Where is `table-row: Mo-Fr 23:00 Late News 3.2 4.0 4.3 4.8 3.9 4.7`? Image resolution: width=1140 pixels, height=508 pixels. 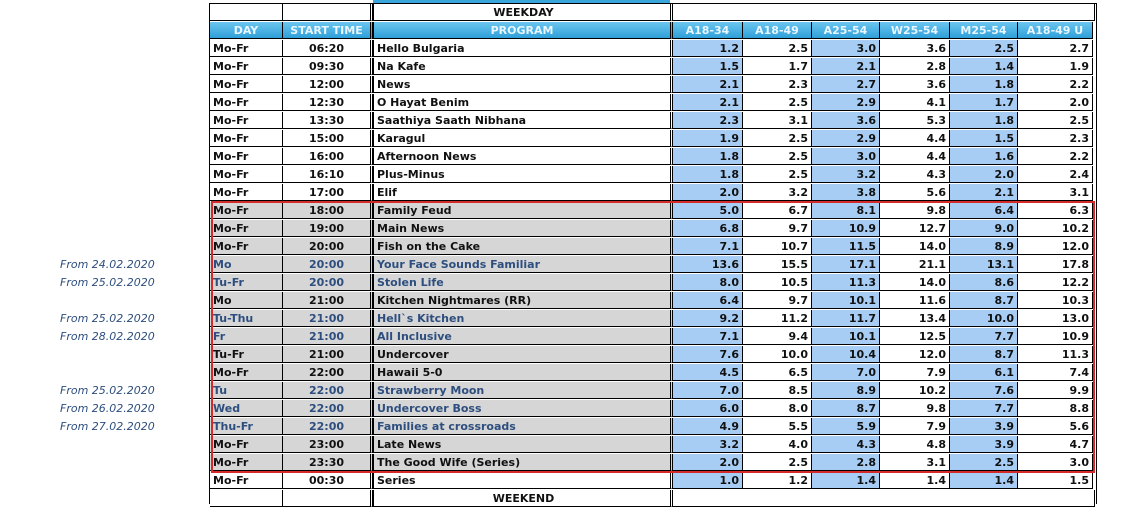
table-row: Mo-Fr 23:00 Late News 3.2 4.0 4.3 4.8 3.9 4.7 is located at coordinates (652, 445).